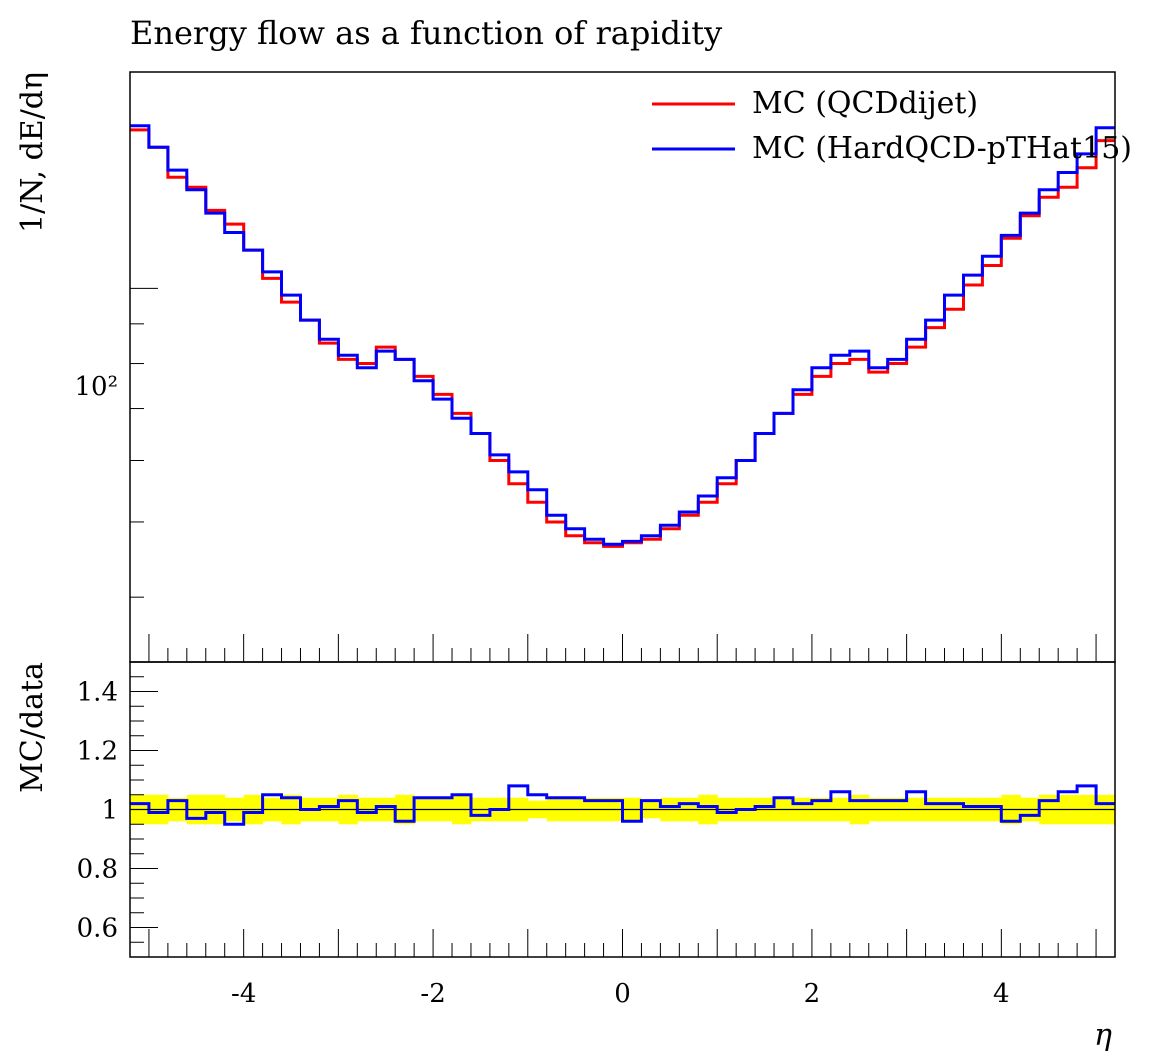 The width and height of the screenshot is (1153, 1056). I want to click on ratio-y-tick-label: 0.6, so click(97, 929).